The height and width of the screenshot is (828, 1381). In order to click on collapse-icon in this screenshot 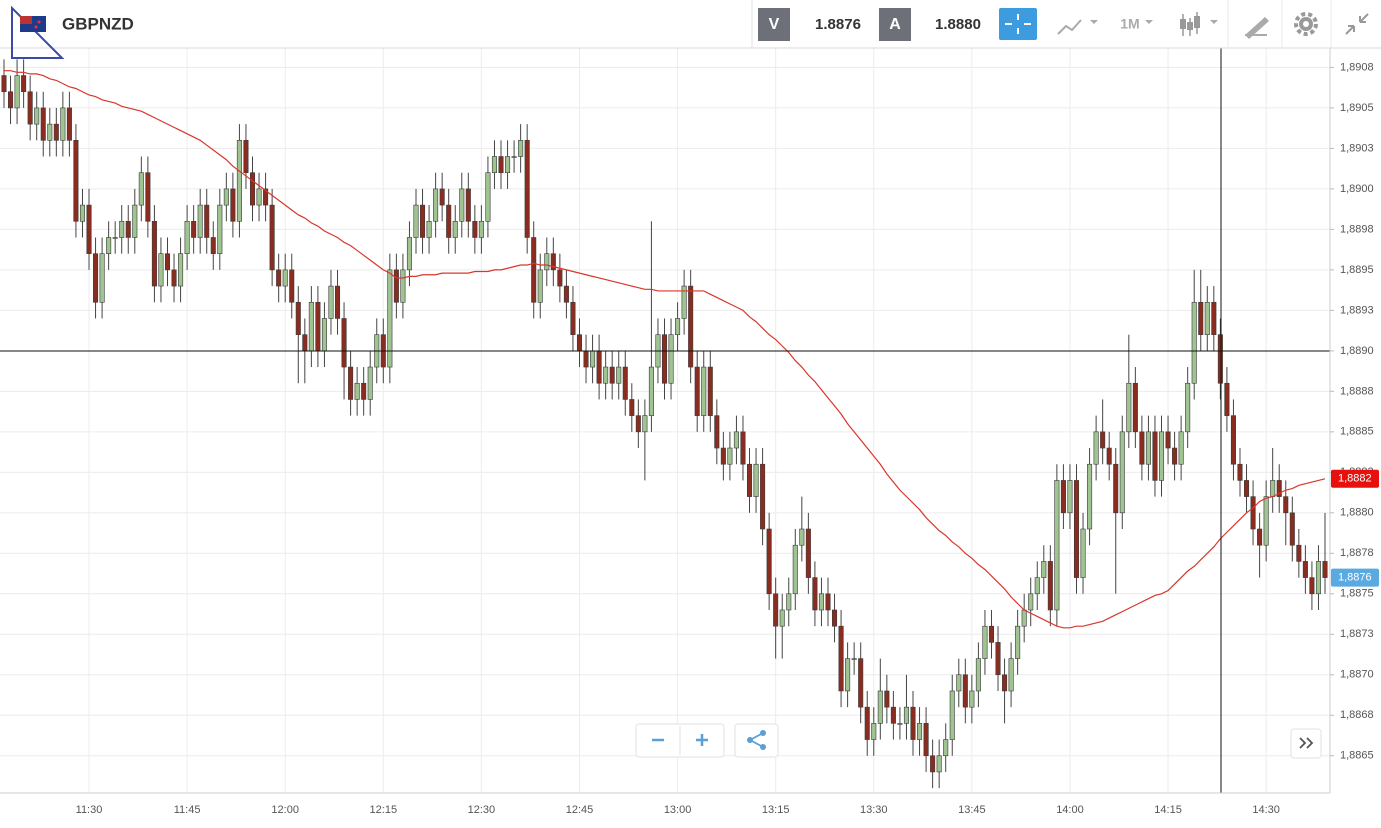, I will do `click(1357, 24)`.